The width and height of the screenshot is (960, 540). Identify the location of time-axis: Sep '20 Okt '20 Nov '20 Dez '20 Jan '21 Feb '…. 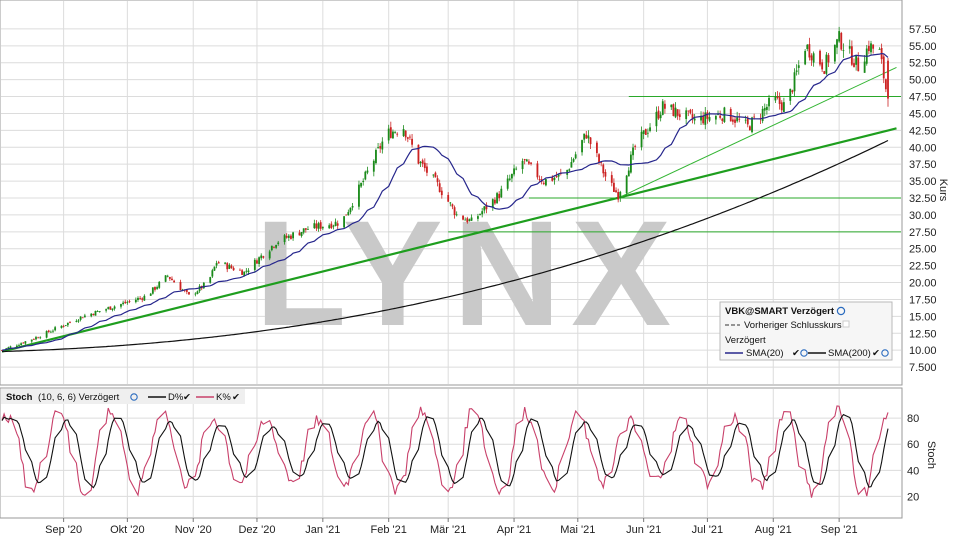
(451, 527).